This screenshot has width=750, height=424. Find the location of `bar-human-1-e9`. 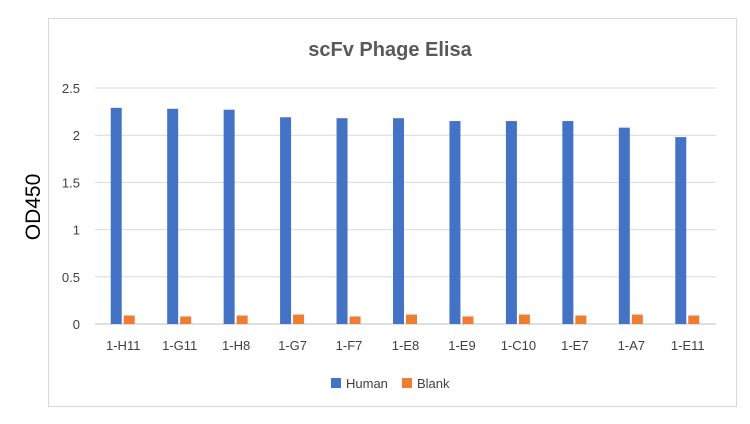

bar-human-1-e9 is located at coordinates (455, 222).